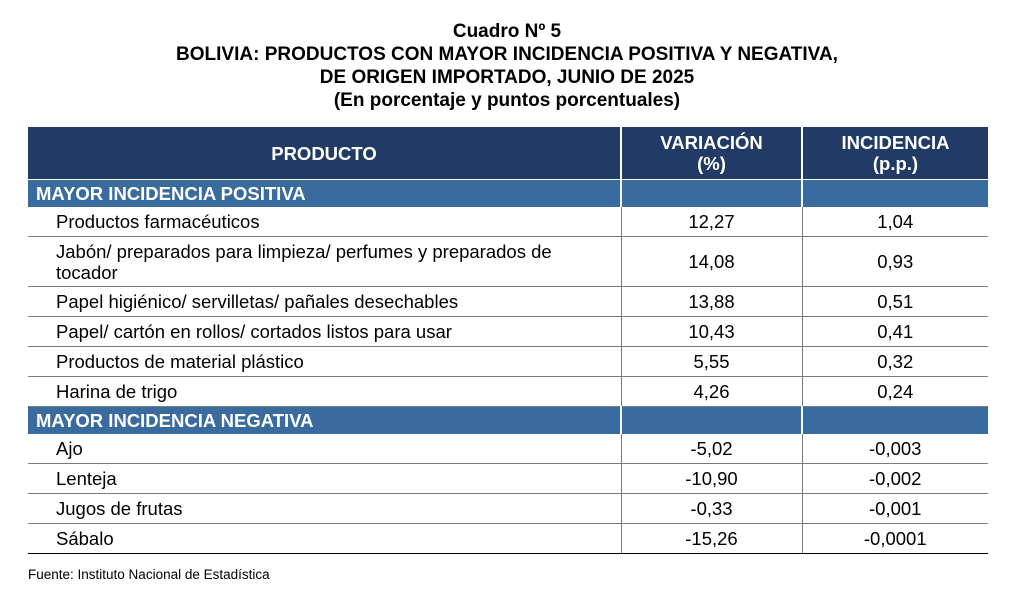  Describe the element at coordinates (324, 361) in the screenshot. I see `product-name: Productos de material plástico` at that location.